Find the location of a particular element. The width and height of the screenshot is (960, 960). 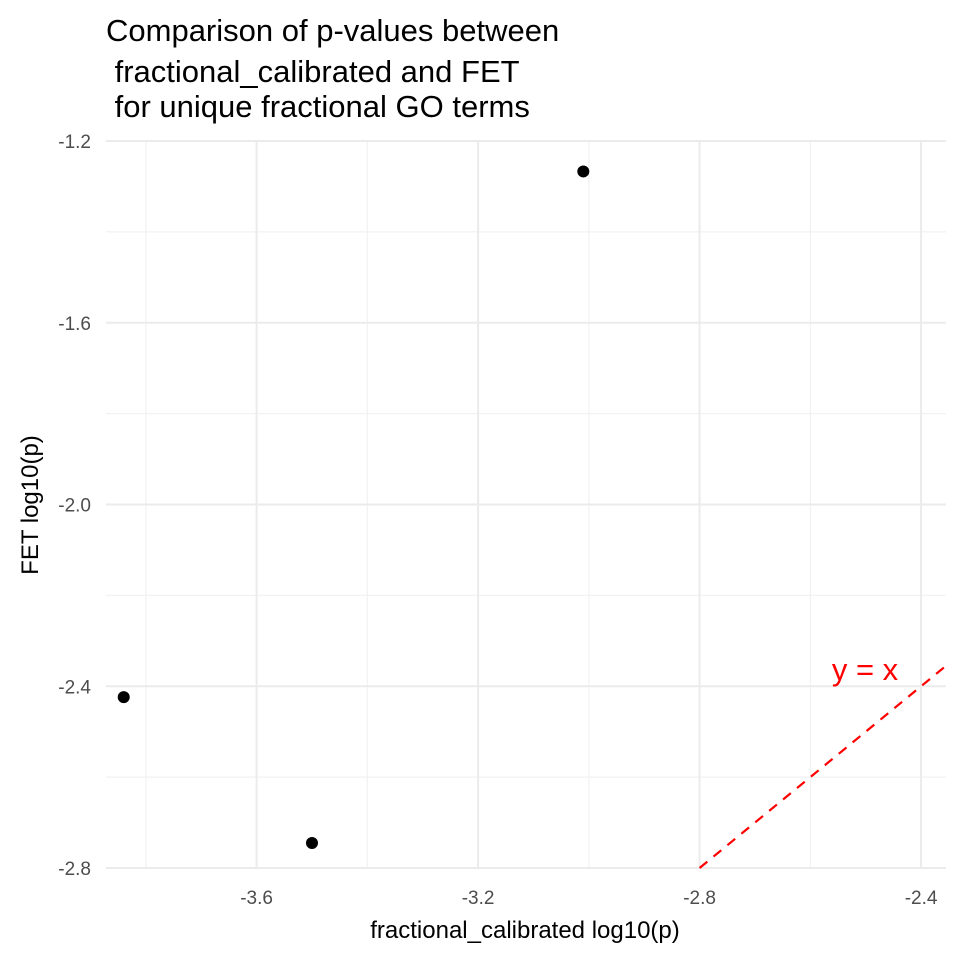

y-axis-title: FET log10(p) is located at coordinates (30, 505).